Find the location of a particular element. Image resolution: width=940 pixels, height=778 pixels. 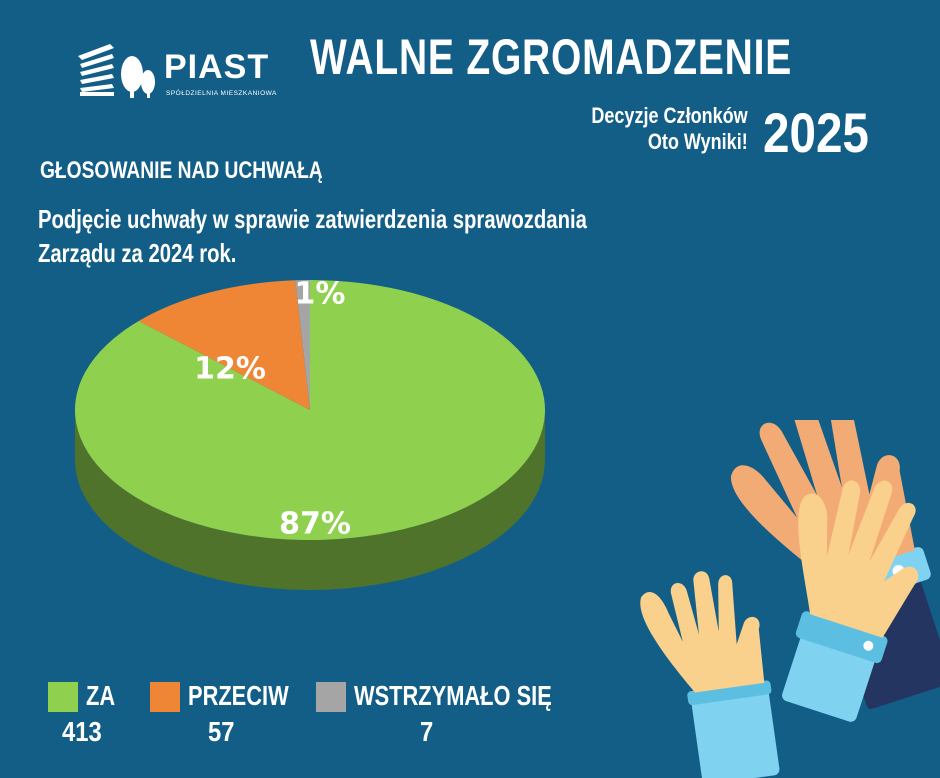

legend-count-przeciw: 57 is located at coordinates (221, 731).